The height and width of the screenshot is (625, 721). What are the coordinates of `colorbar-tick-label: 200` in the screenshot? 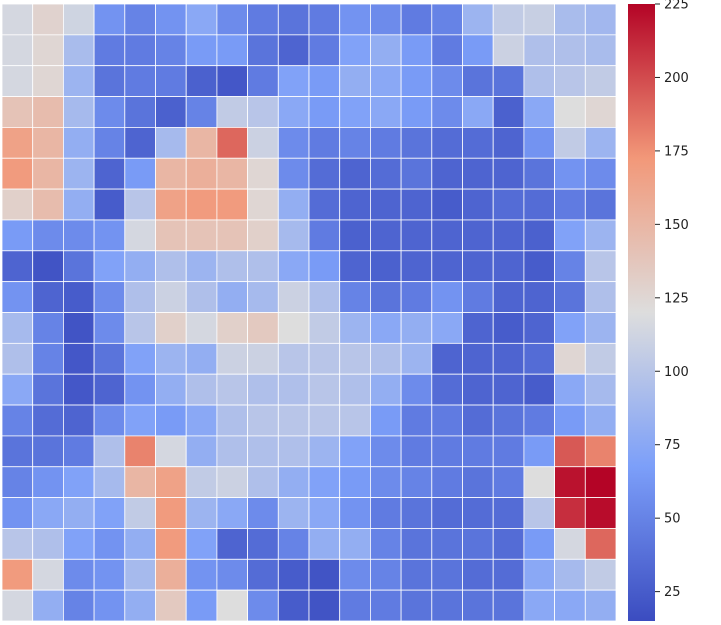 It's located at (676, 78).